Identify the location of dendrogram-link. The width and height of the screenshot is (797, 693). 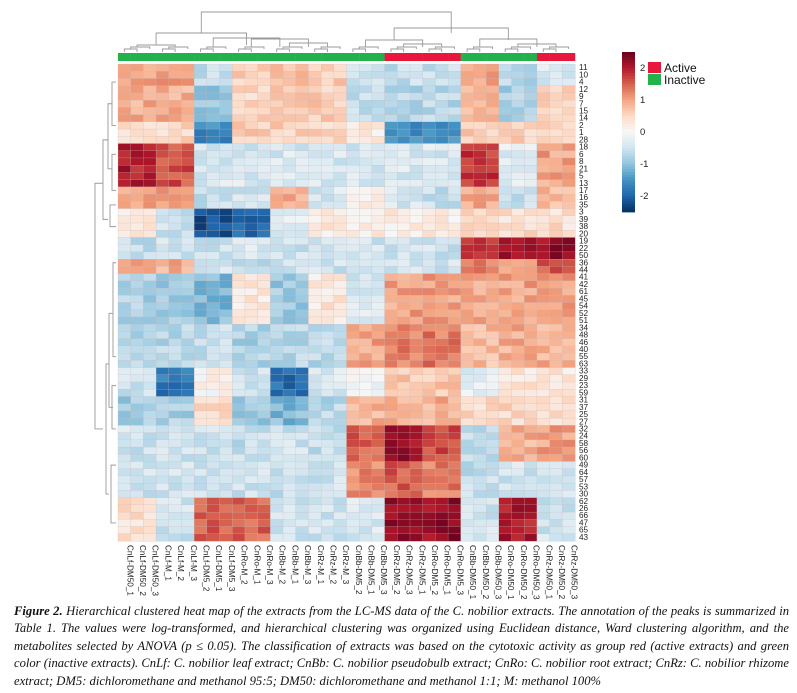
(107, 429).